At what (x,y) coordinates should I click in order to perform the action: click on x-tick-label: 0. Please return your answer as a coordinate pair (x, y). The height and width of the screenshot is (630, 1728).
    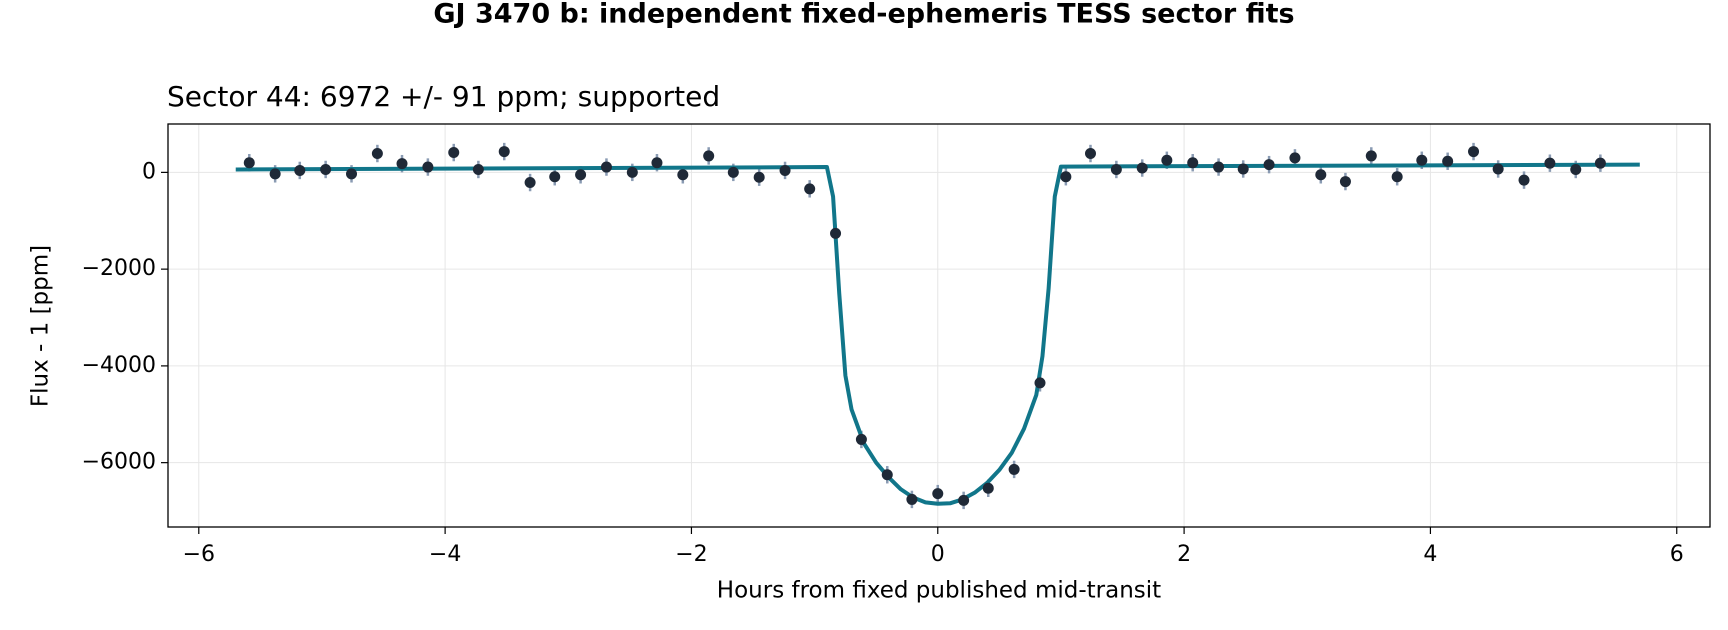
    Looking at the image, I should click on (938, 554).